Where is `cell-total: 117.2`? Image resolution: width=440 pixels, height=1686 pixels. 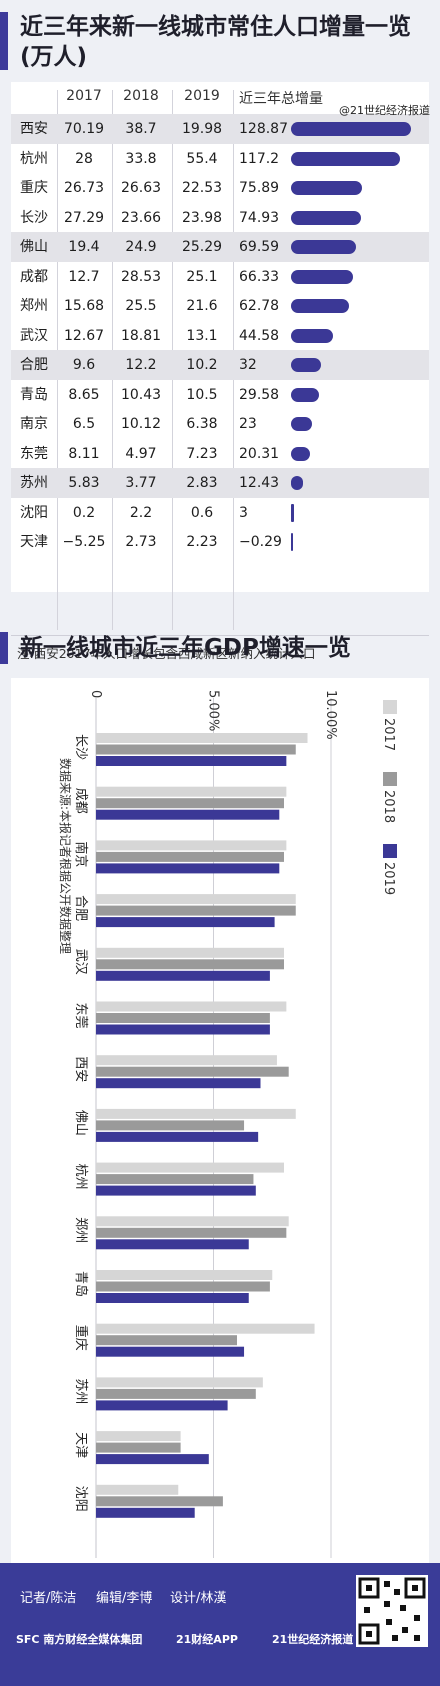 cell-total: 117.2 is located at coordinates (259, 158).